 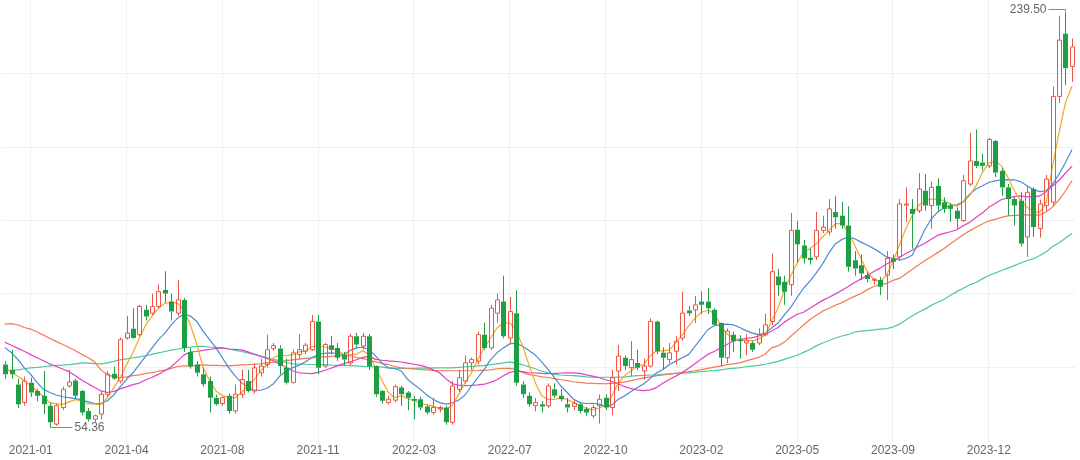 What do you see at coordinates (893, 450) in the screenshot?
I see `x-tick-label: 2023-09` at bounding box center [893, 450].